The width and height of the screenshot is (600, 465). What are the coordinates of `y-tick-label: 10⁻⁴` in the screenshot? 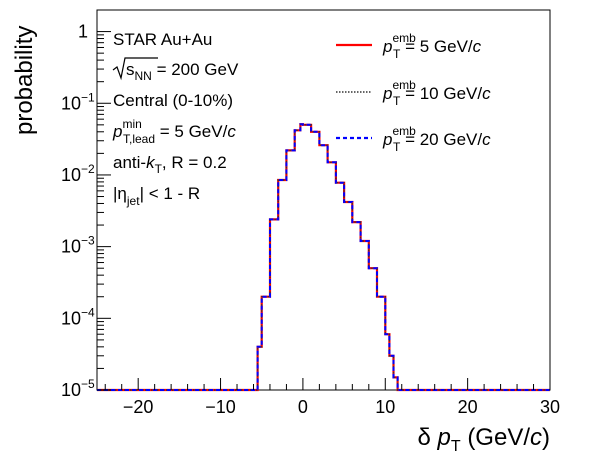 It's located at (78, 316).